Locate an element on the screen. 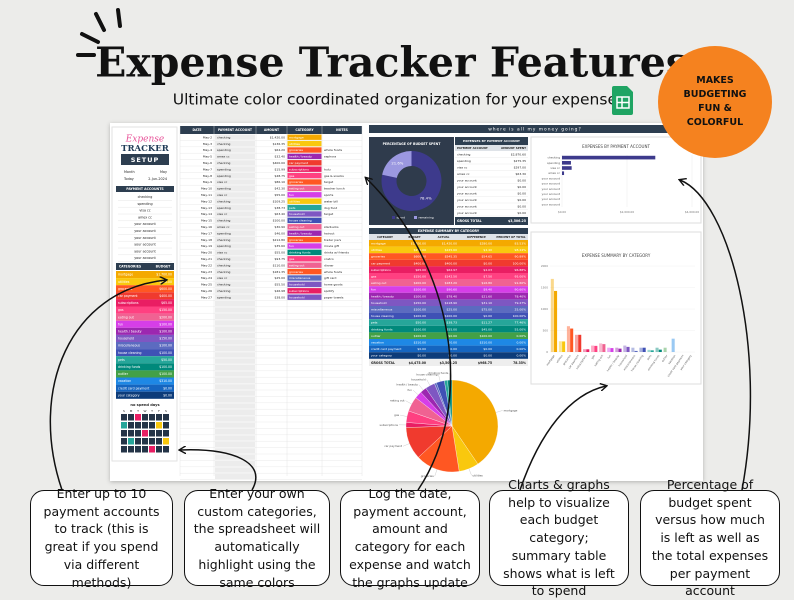  y-tick-label: 1500 is located at coordinates (544, 288).